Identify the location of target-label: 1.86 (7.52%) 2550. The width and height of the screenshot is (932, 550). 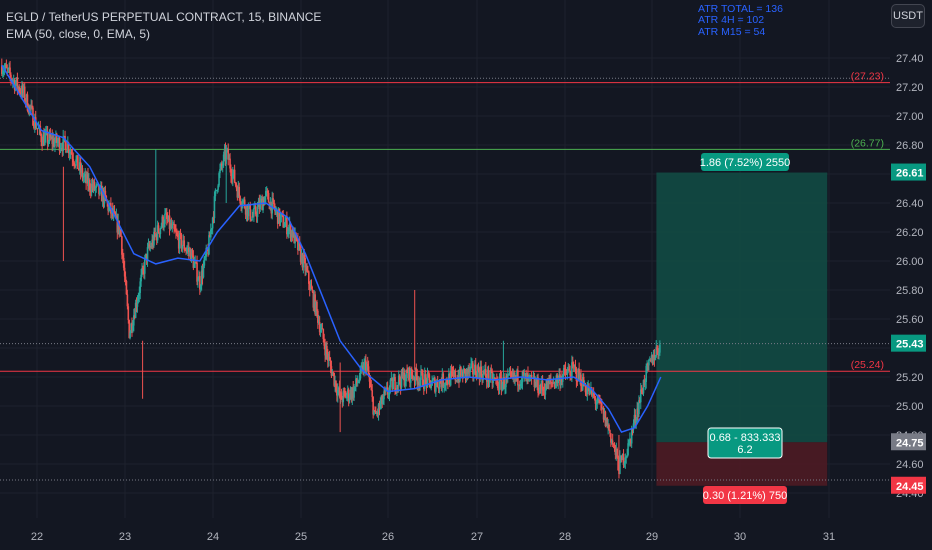
(745, 162).